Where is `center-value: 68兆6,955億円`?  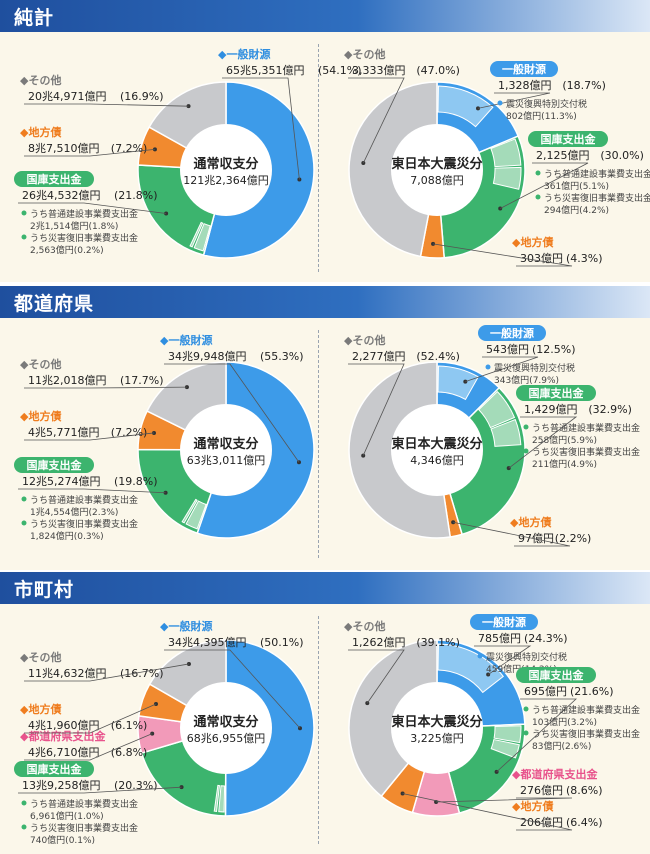 center-value: 68兆6,955億円 is located at coordinates (226, 738).